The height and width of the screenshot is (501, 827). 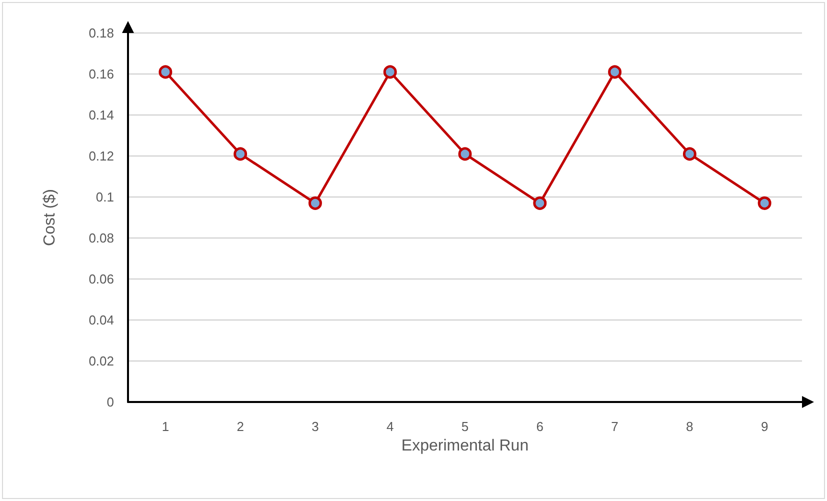 I want to click on y-tick-label: 0.16, so click(x=101, y=74).